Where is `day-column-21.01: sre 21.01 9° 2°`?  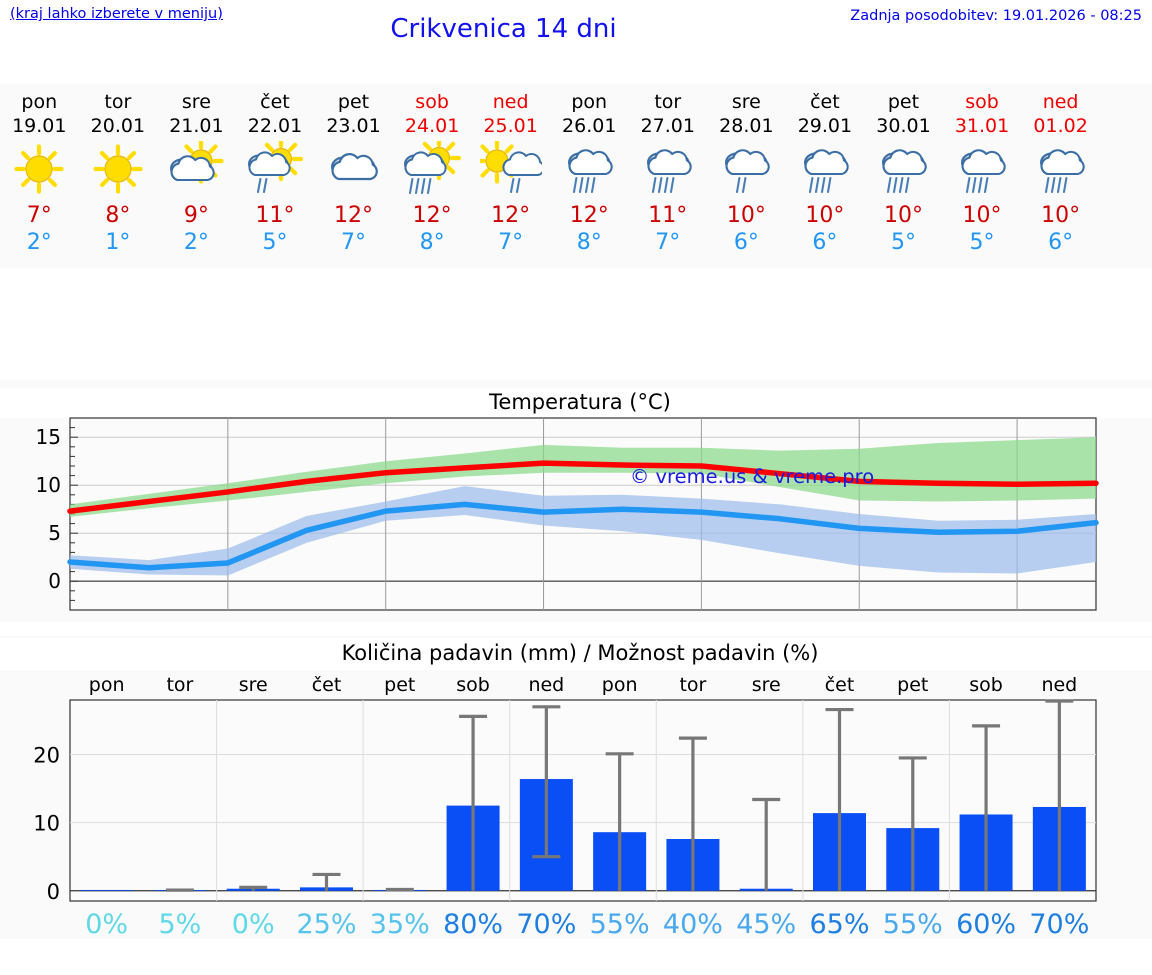 day-column-21.01: sre 21.01 9° 2° is located at coordinates (196, 176).